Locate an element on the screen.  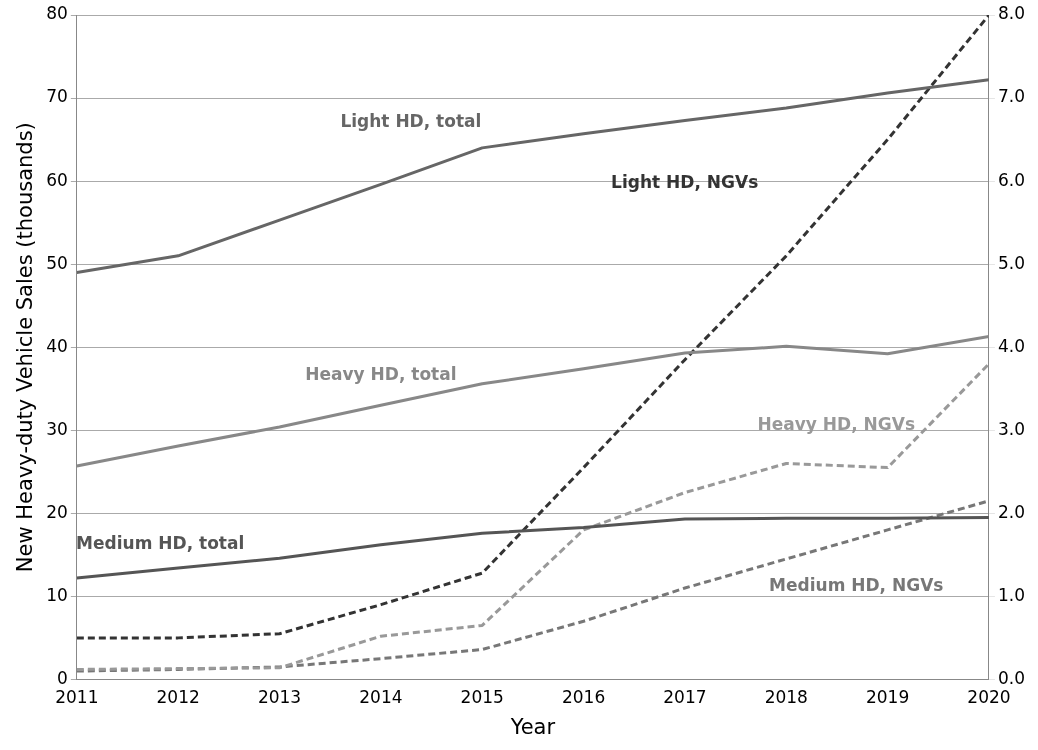
y-axis-title: New Heavy-duty Vehicle Sales (thousands) is located at coordinates (25, 347).